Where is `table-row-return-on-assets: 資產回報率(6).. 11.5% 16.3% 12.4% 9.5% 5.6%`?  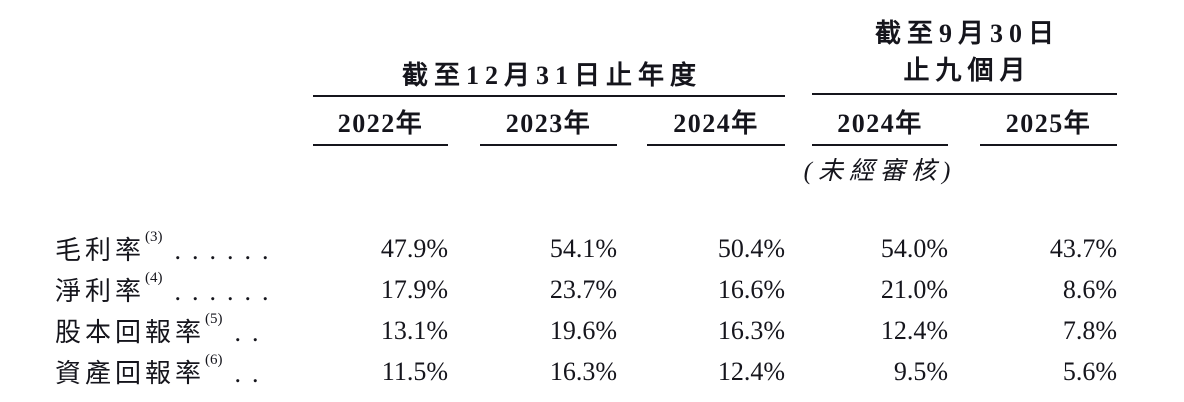 table-row-return-on-assets: 資產回報率(6).. 11.5% 16.3% 12.4% 9.5% 5.6% is located at coordinates (592, 371).